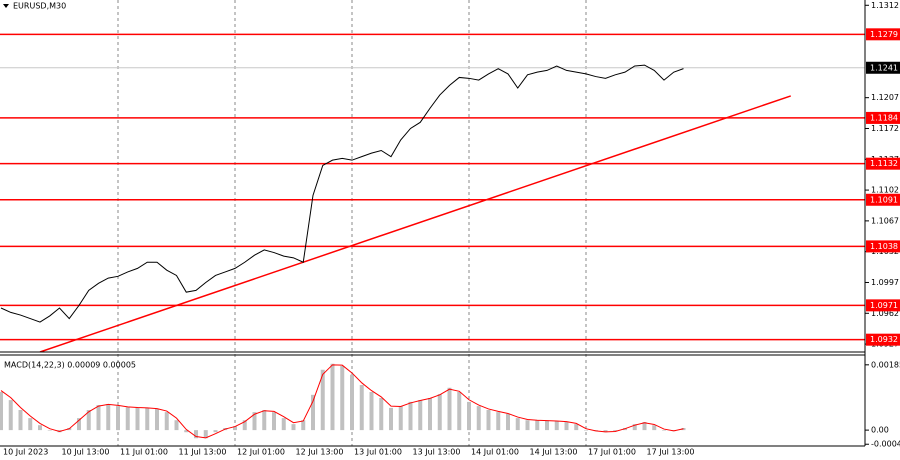  What do you see at coordinates (554, 452) in the screenshot?
I see `x-tick-label: 14 Jul 13:00` at bounding box center [554, 452].